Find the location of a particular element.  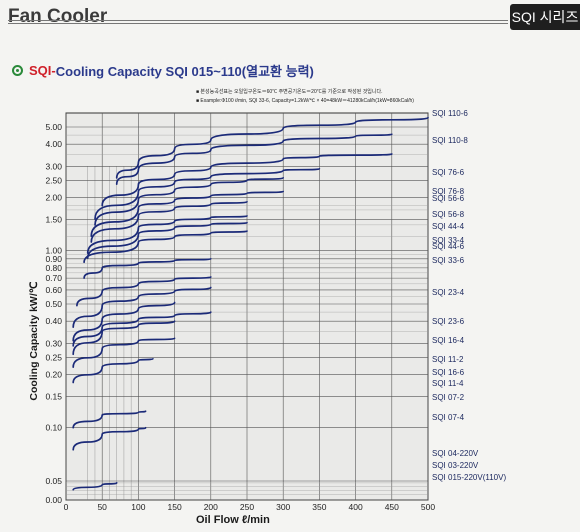

x-tick-label: 50 is located at coordinates (102, 507).